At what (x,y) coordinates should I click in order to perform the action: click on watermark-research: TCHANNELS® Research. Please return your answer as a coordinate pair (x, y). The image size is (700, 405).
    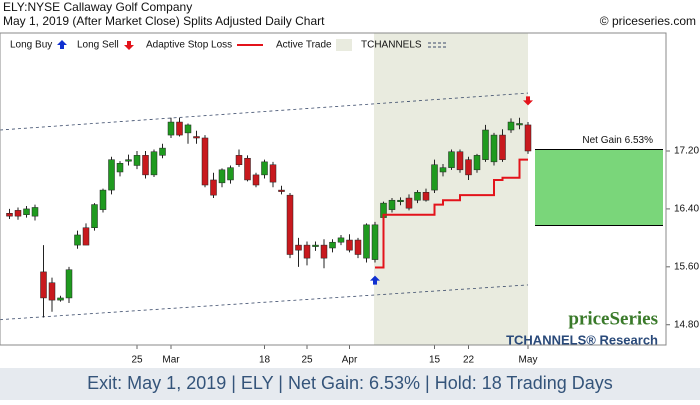
    Looking at the image, I should click on (582, 339).